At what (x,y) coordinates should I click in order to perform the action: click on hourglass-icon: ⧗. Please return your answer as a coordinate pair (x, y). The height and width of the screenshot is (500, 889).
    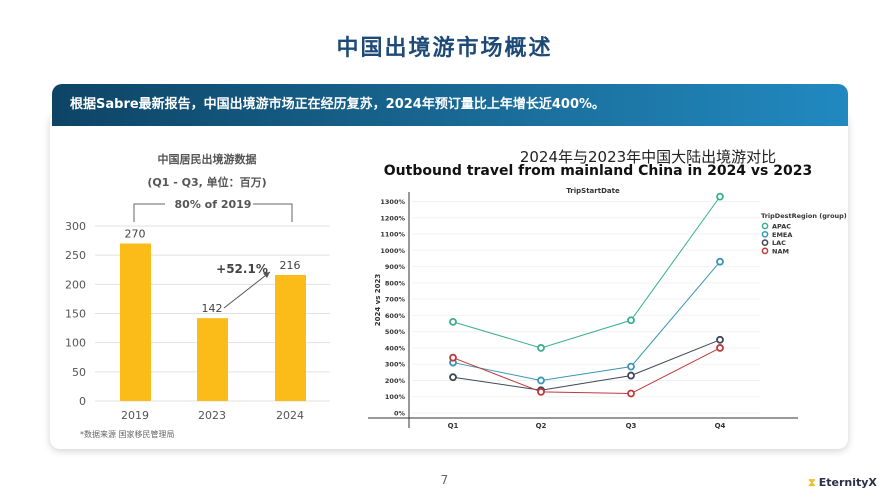
    Looking at the image, I should click on (812, 482).